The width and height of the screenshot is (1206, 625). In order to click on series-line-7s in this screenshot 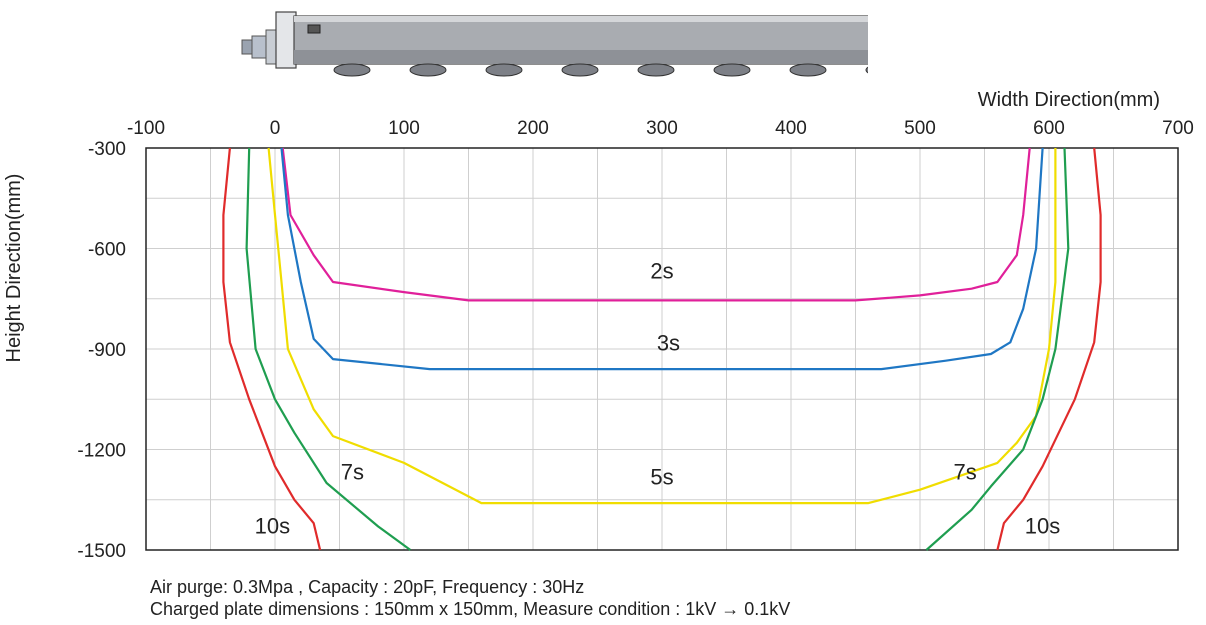, I will do `click(328, 349)`.